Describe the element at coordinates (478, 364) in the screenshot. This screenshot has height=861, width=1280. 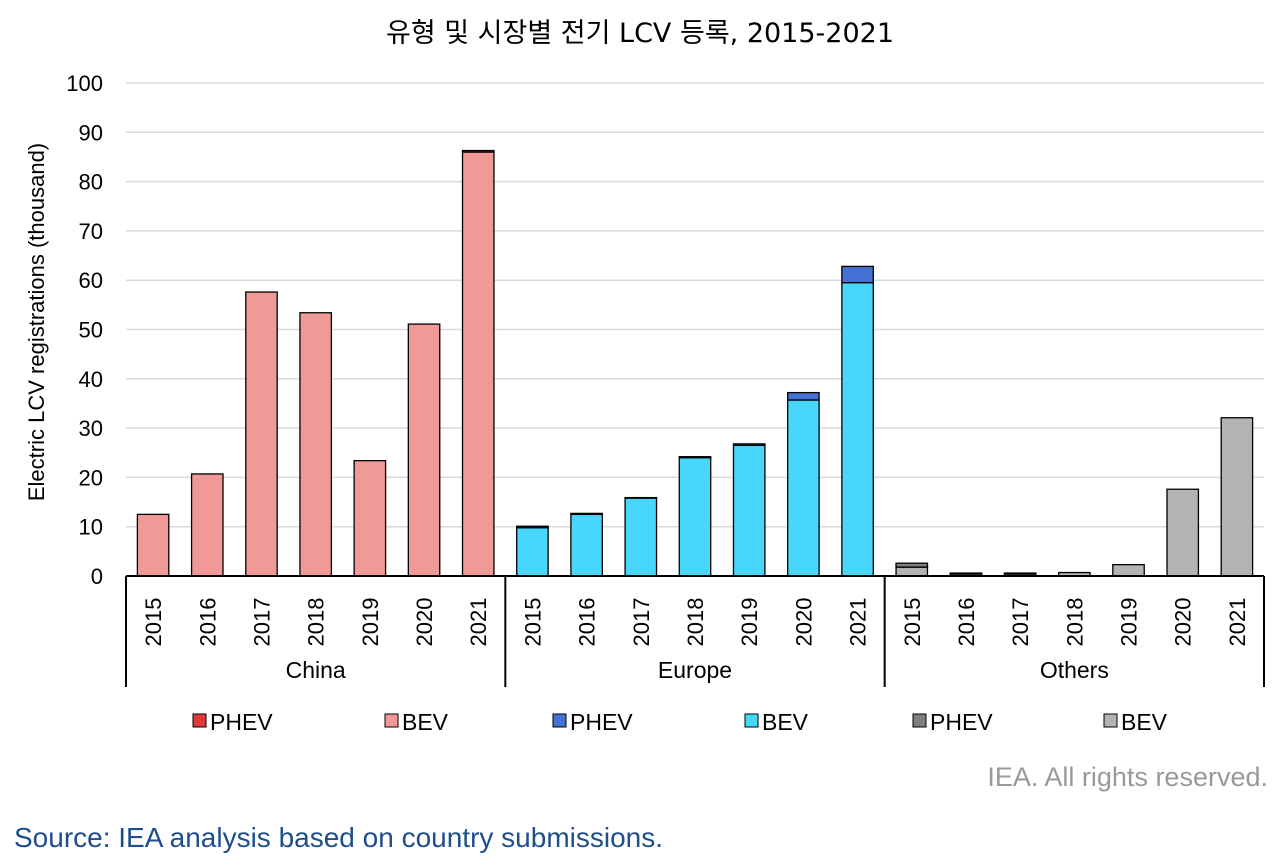
I see `bar-china-bev-2021` at that location.